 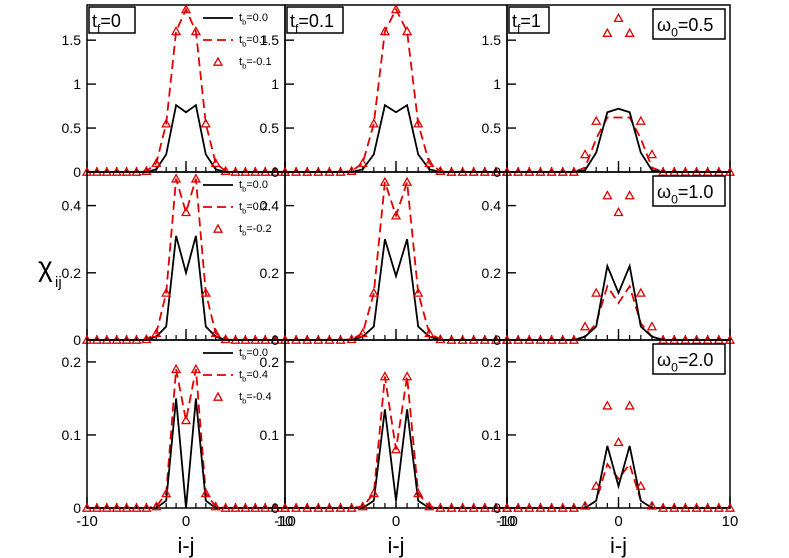 What do you see at coordinates (45, 266) in the screenshot?
I see `y-axis-label: χ` at bounding box center [45, 266].